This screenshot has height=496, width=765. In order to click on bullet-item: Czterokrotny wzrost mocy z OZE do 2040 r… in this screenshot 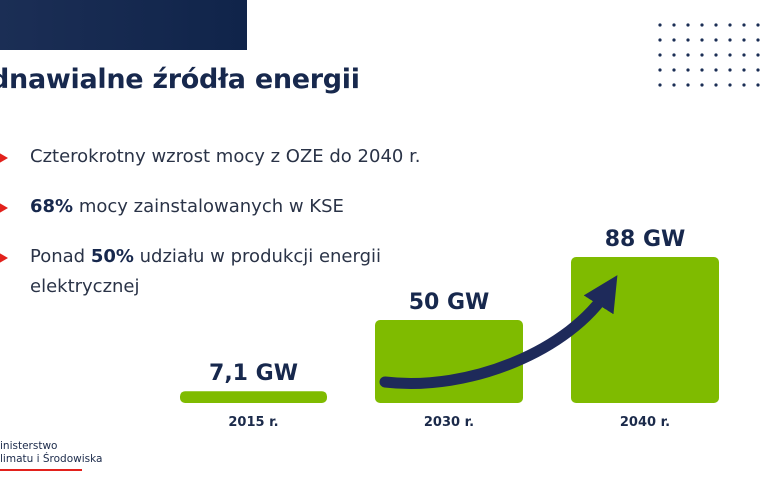, I will do `click(220, 157)`.